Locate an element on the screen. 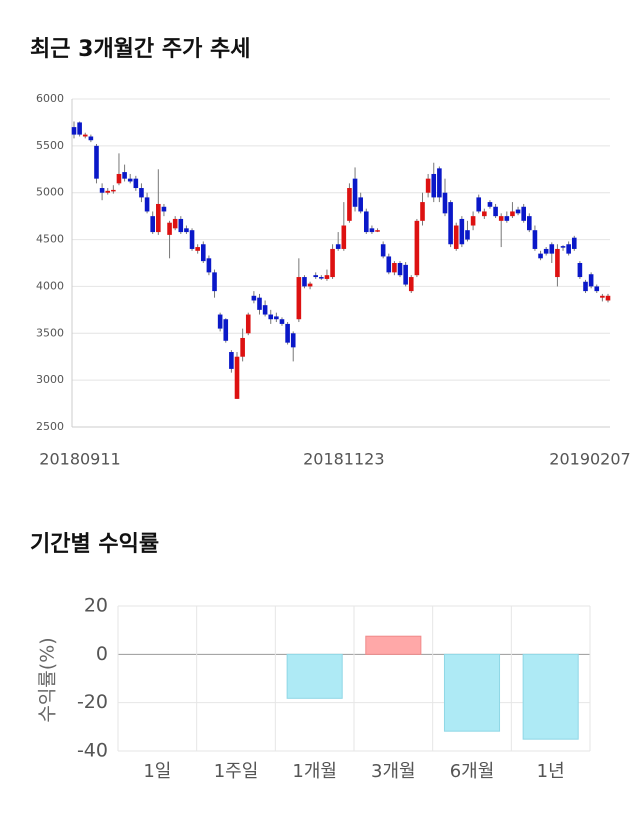 Image resolution: width=640 pixels, height=814 pixels. x-tick-label: 1주일 is located at coordinates (236, 771).